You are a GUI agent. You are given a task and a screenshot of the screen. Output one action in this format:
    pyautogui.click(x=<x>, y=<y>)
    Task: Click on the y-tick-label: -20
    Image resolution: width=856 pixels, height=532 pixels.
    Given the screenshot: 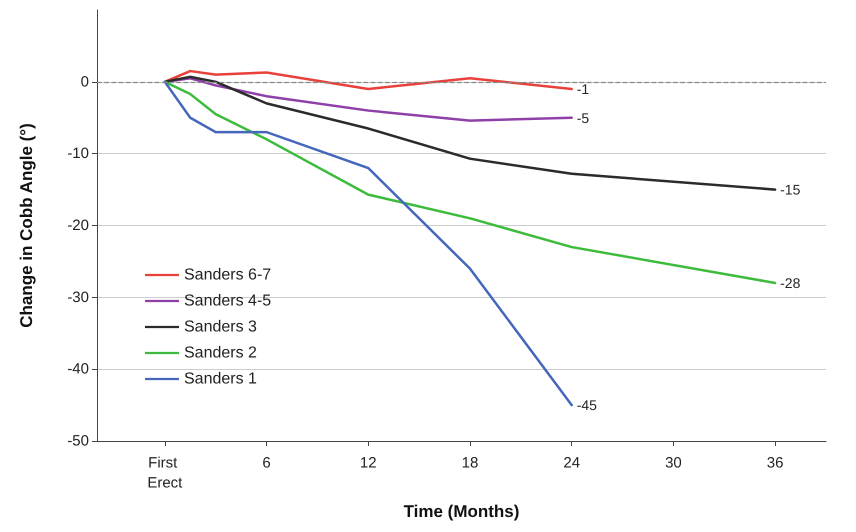 What is the action you would take?
    pyautogui.click(x=78, y=225)
    